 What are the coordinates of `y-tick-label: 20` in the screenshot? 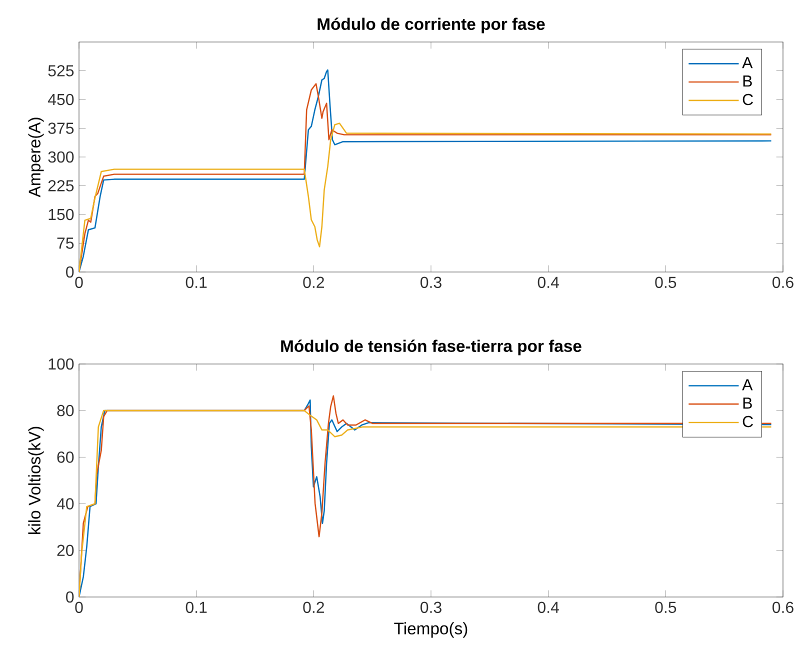 It's located at (65, 550).